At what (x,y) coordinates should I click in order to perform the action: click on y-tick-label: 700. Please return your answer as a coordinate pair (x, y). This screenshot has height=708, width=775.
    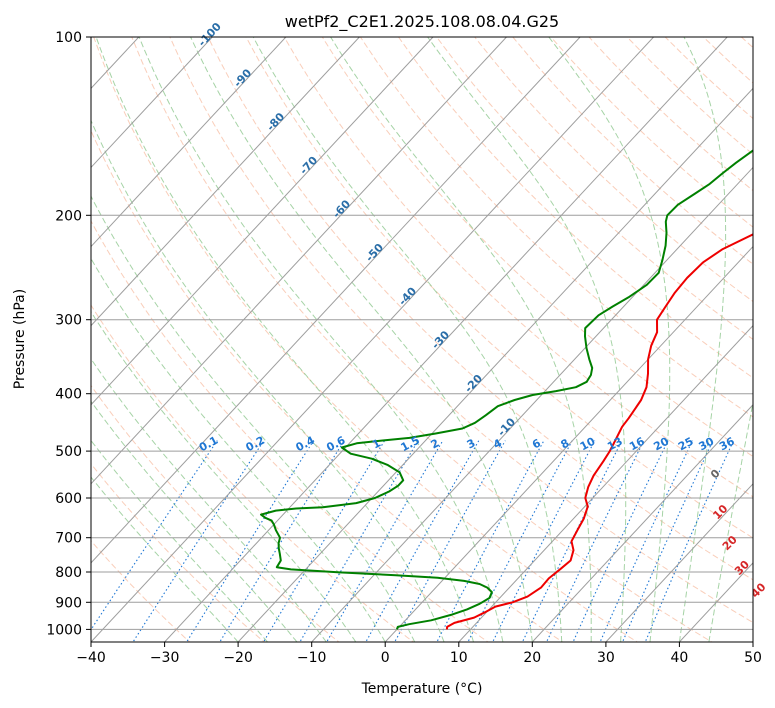
    Looking at the image, I should click on (68, 539).